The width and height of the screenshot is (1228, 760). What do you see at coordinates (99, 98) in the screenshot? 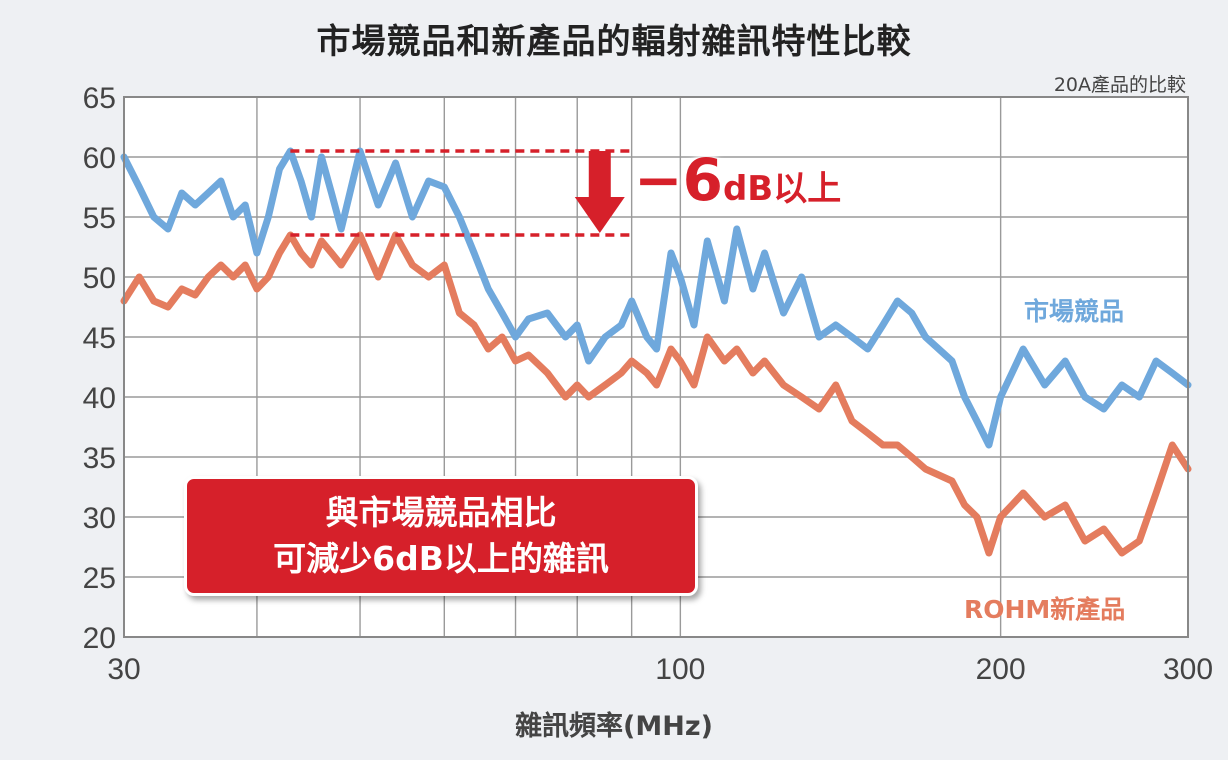
I see `y-tick-label: 65` at bounding box center [99, 98].